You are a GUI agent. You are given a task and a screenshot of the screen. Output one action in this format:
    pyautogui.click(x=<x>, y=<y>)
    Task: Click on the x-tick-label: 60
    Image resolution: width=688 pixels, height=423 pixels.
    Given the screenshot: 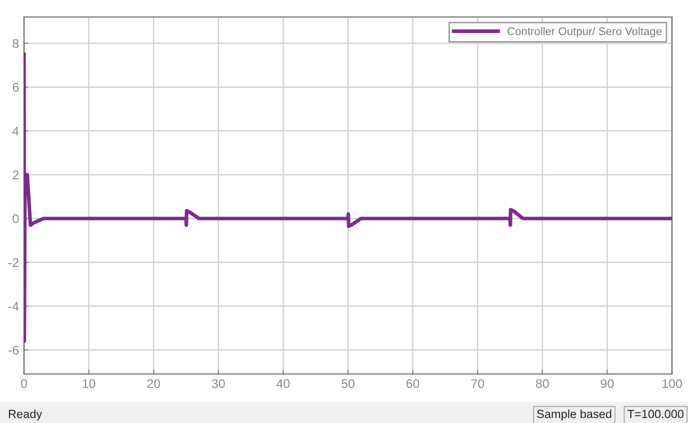 What is the action you would take?
    pyautogui.click(x=413, y=383)
    